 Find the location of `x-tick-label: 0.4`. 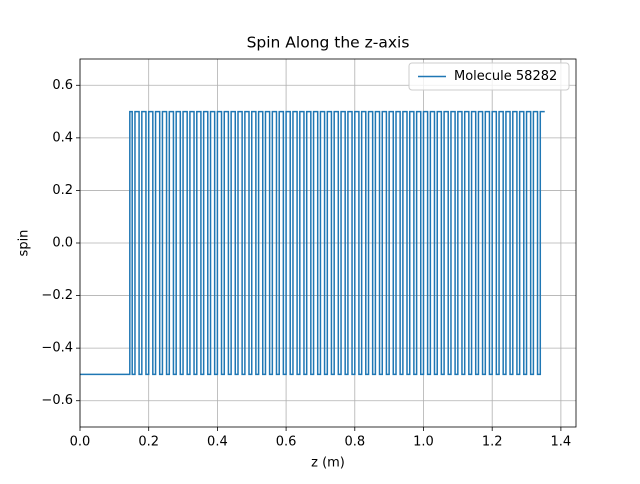

x-tick-label: 0.4 is located at coordinates (217, 442).